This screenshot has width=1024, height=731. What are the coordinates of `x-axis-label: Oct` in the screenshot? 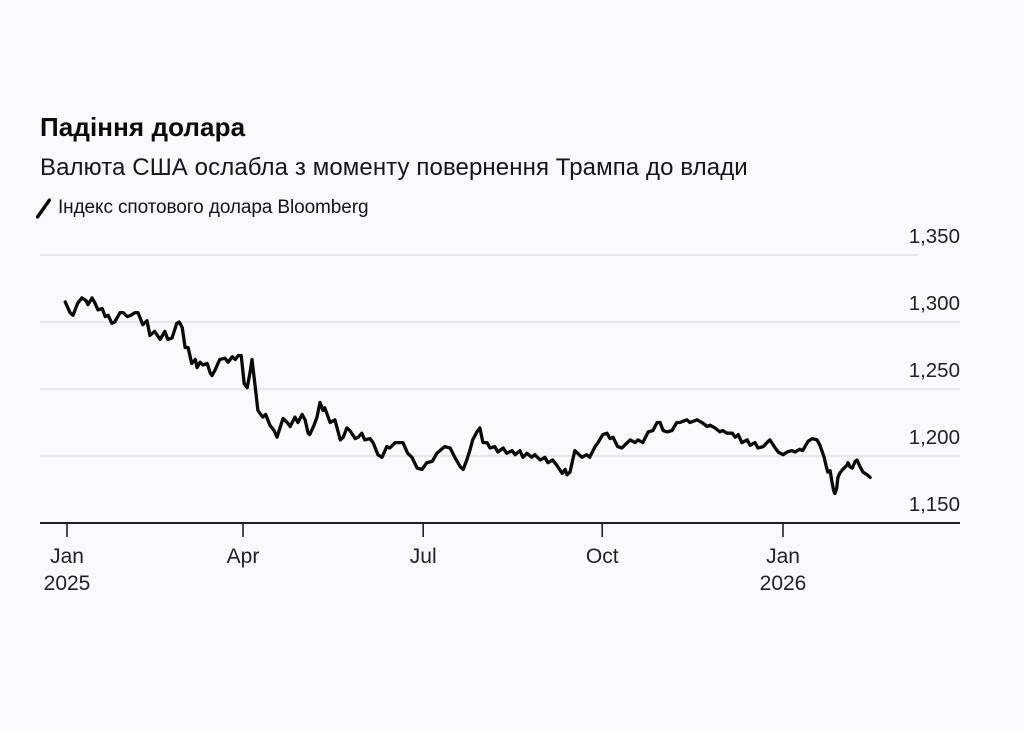 It's located at (602, 556).